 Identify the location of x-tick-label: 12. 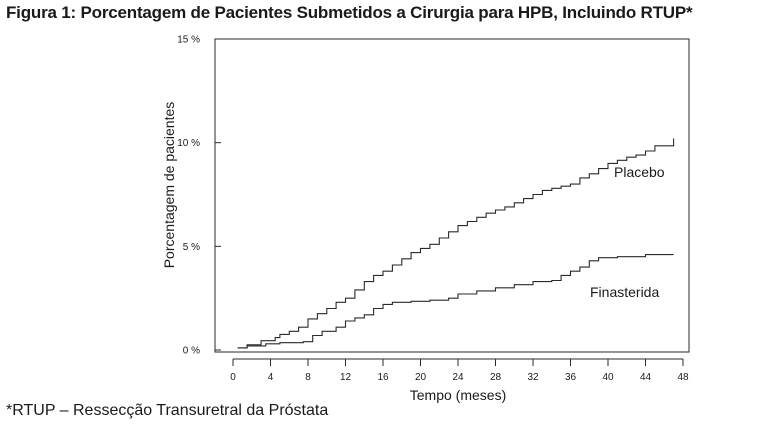
(346, 377).